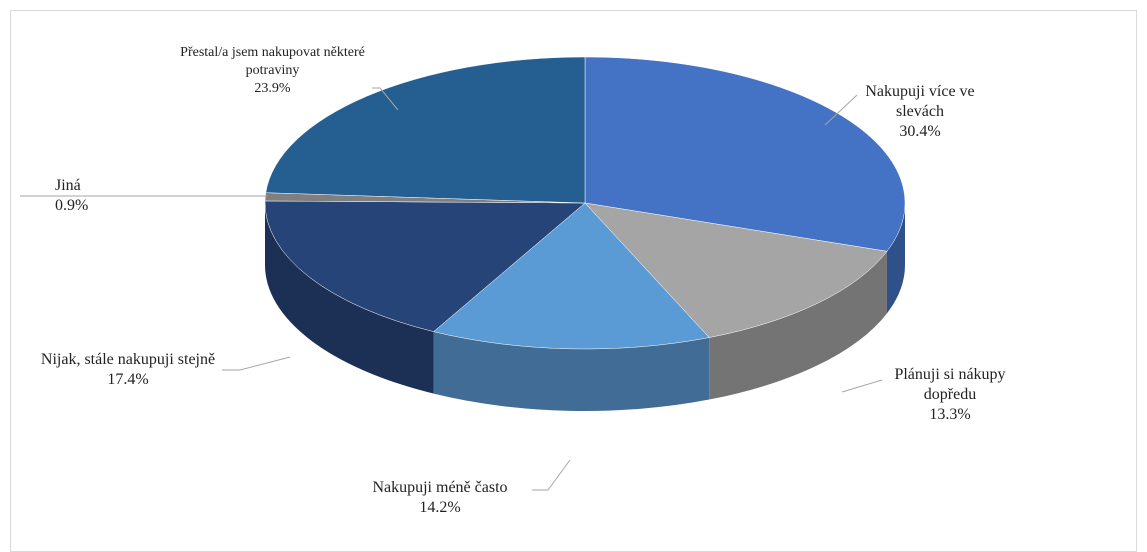  I want to click on slice-label: Plánuji si nákupy dopředu 13.3%, so click(950, 394).